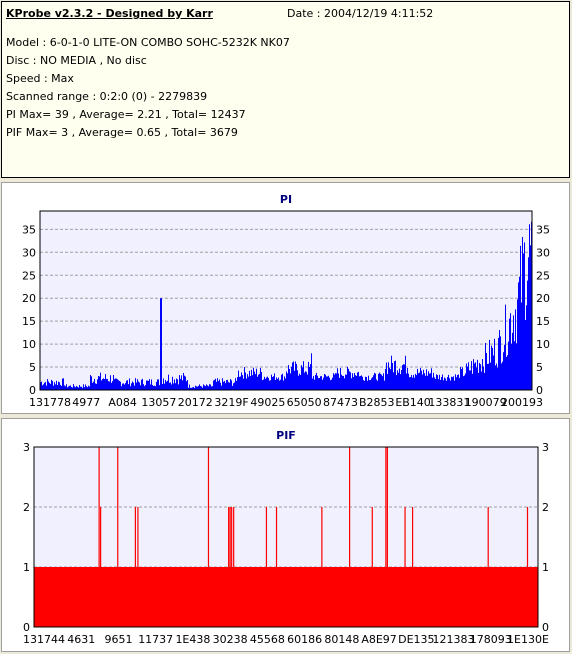 Image resolution: width=572 pixels, height=654 pixels. What do you see at coordinates (195, 402) in the screenshot?
I see `x-tick-label: 20172` at bounding box center [195, 402].